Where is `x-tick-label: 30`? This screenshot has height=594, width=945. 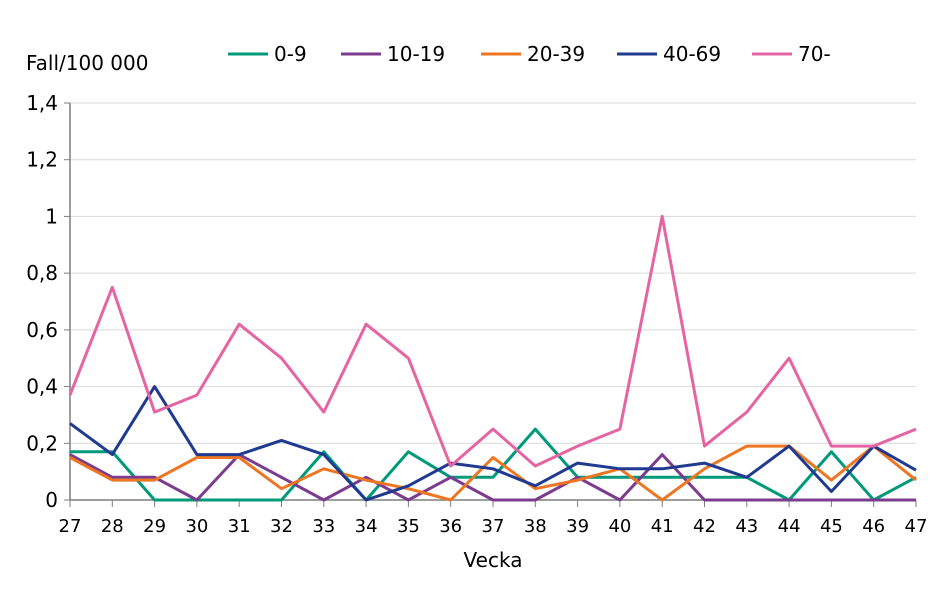 x-tick-label: 30 is located at coordinates (196, 526).